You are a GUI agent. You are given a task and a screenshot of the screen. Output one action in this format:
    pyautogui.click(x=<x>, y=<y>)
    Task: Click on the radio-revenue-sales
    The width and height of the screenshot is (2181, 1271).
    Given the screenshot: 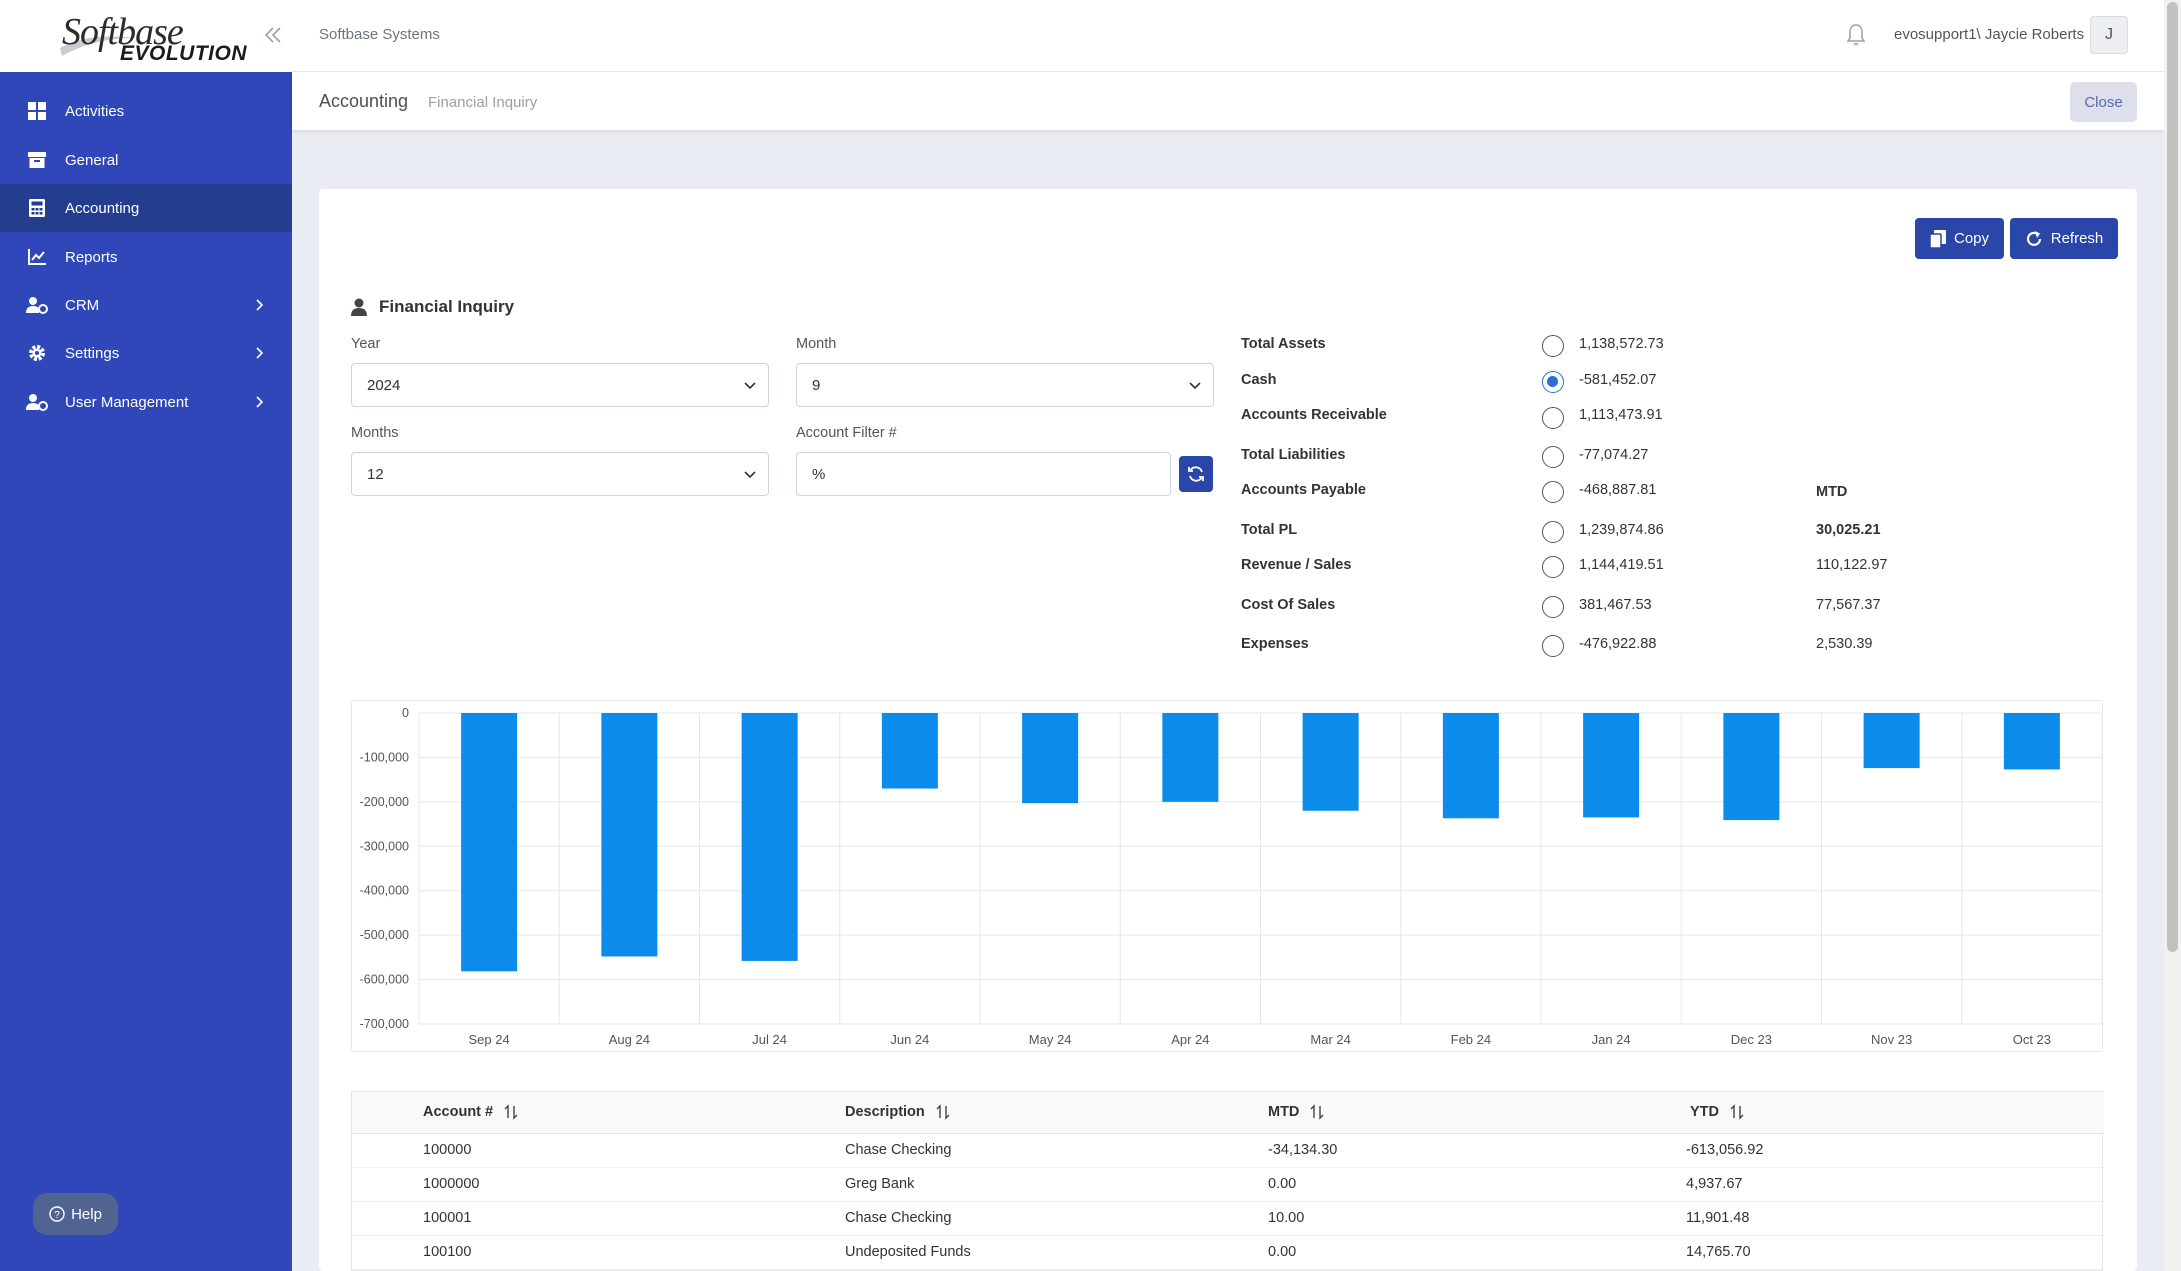 What is the action you would take?
    pyautogui.click(x=1553, y=567)
    